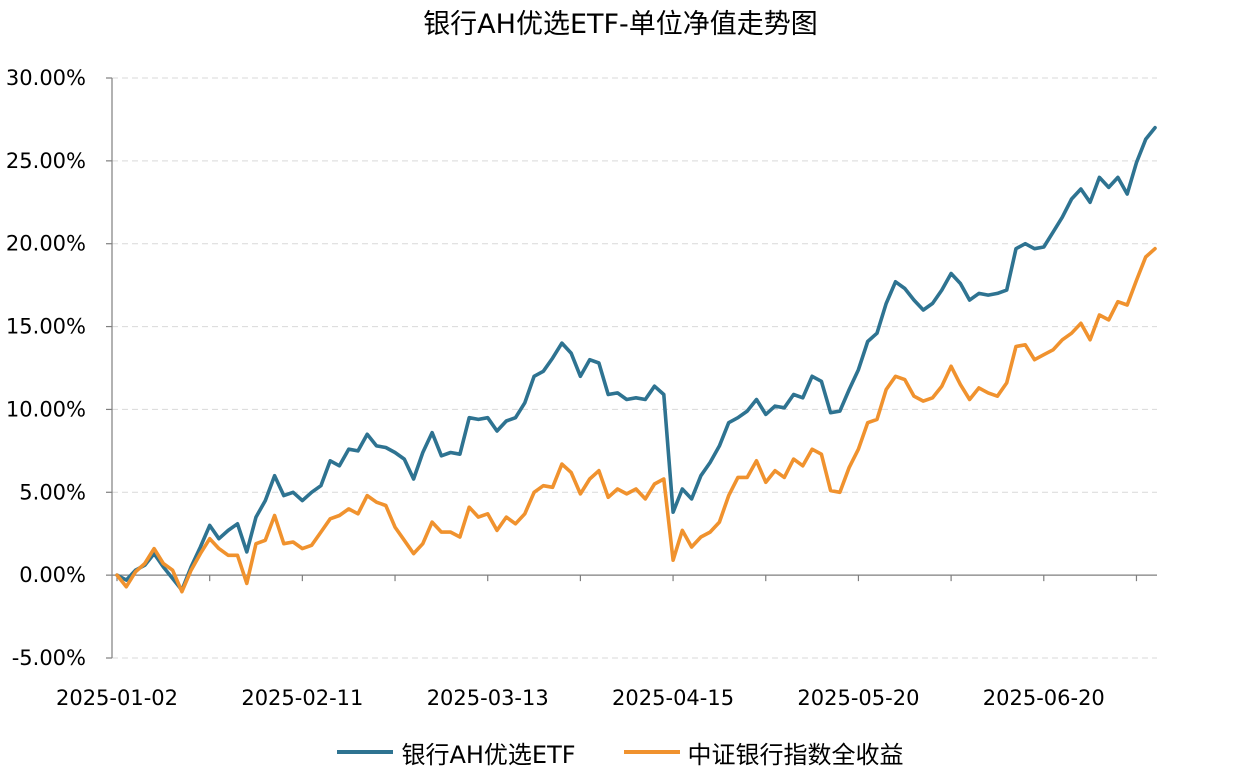 This screenshot has height=779, width=1241. I want to click on y-tick-label: 30.00%, so click(46, 78).